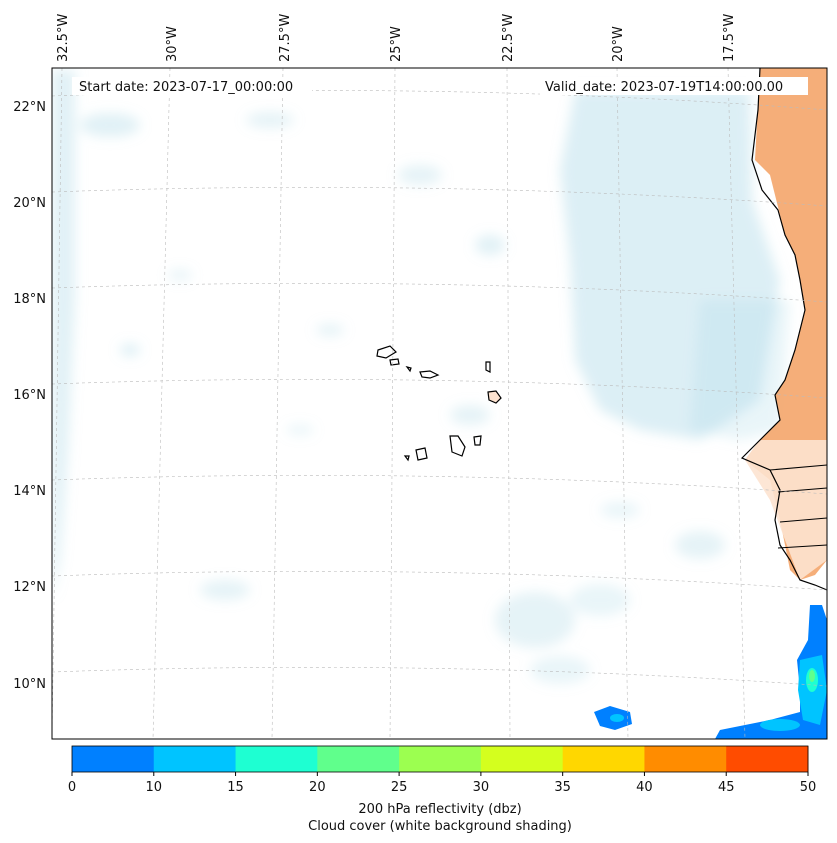 The width and height of the screenshot is (837, 843). What do you see at coordinates (29, 107) in the screenshot?
I see `lat-label-22n: 22°N` at bounding box center [29, 107].